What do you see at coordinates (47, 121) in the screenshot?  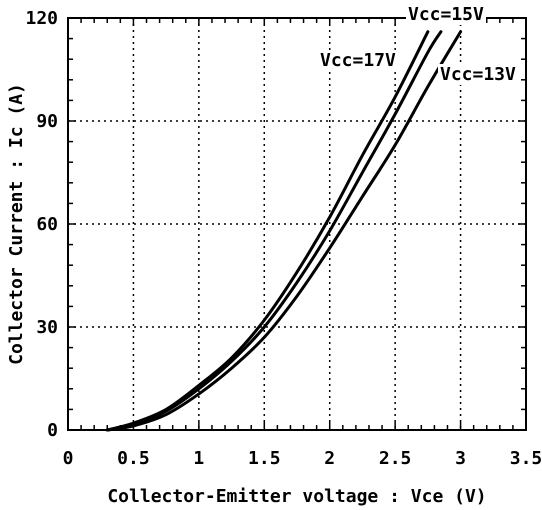 I see `y-tick-label: 90` at bounding box center [47, 121].